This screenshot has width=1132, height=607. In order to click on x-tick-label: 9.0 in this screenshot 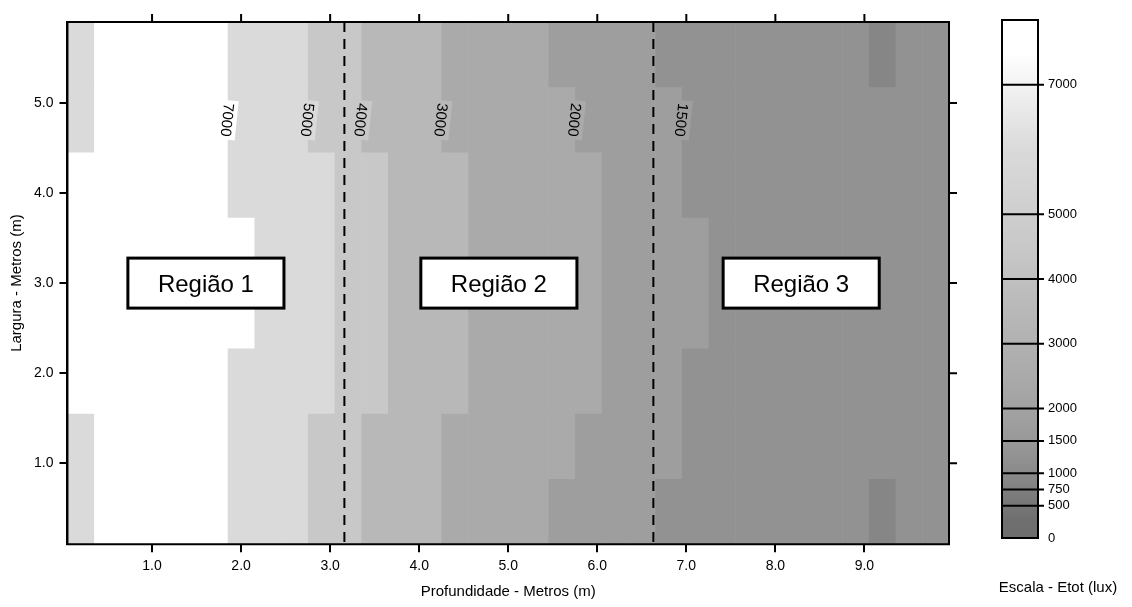, I will do `click(864, 565)`.